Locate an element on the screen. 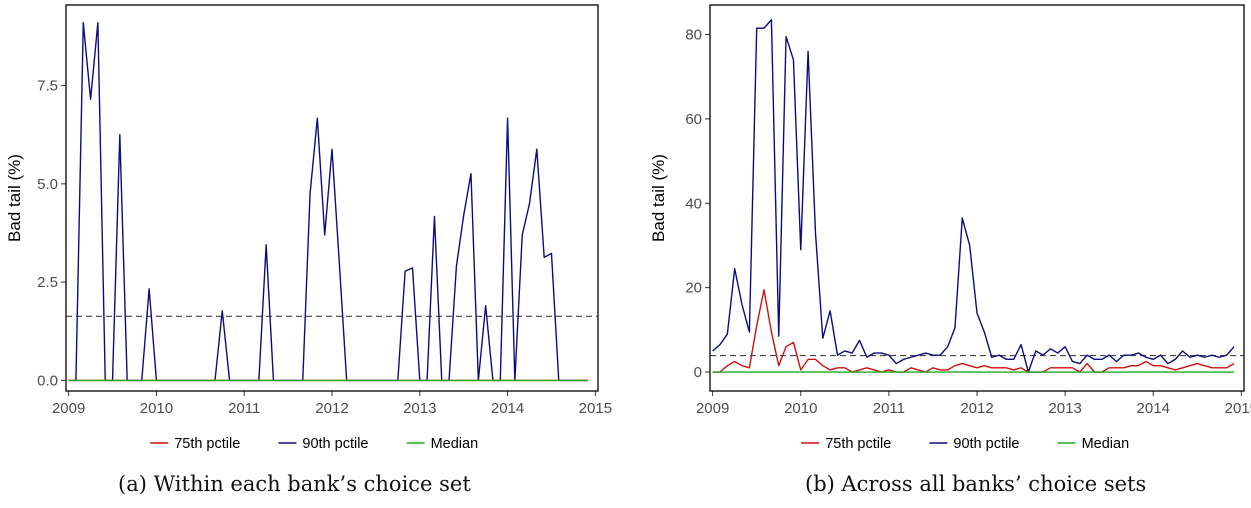  y-tick-label: 20 is located at coordinates (693, 288).